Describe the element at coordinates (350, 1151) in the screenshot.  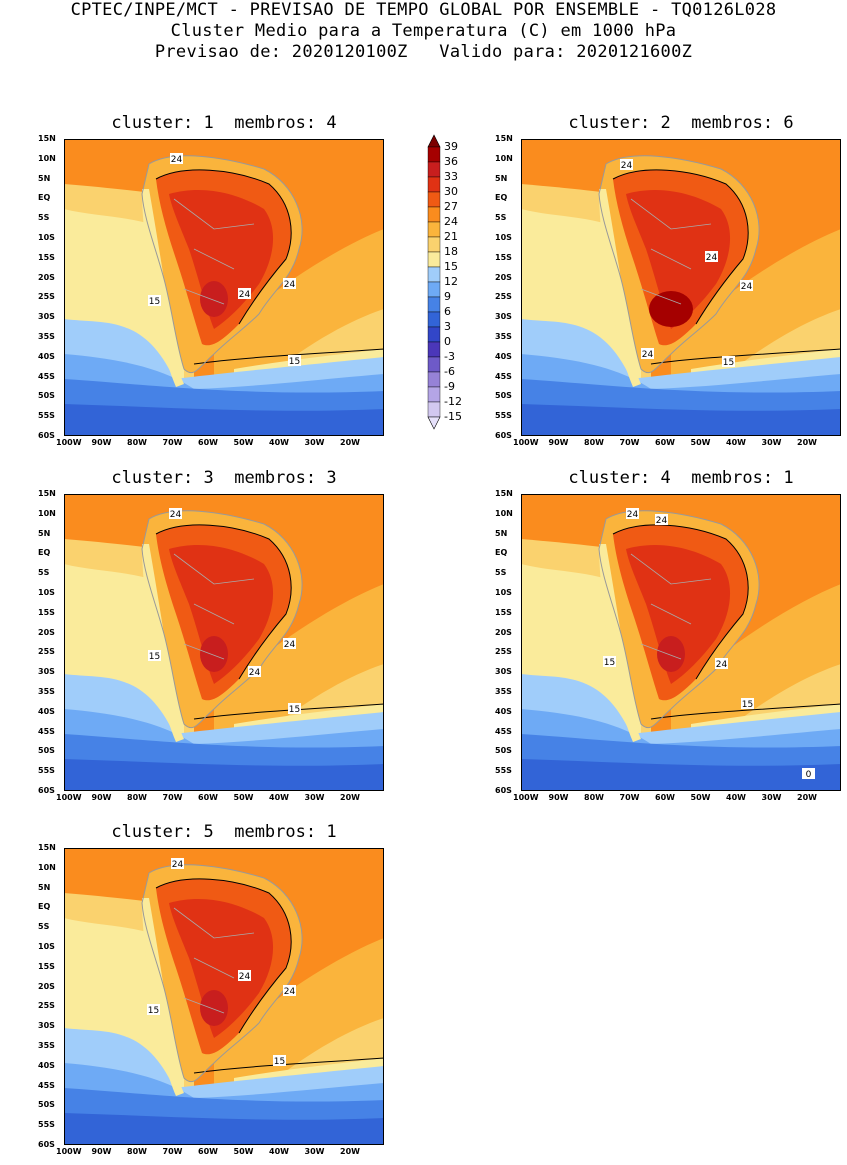
I see `lon-tick-label: 20W` at that location.